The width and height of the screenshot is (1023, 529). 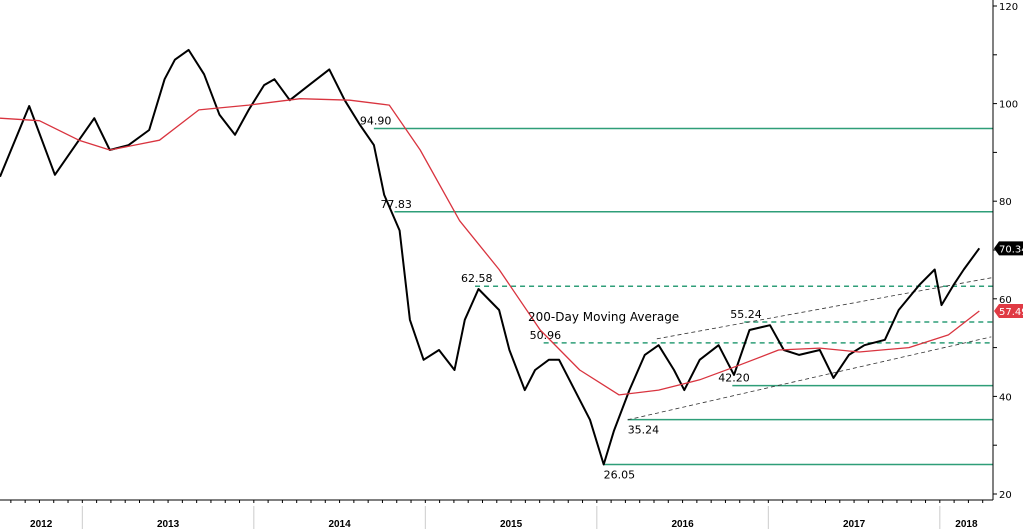 I want to click on ma-value: 57.49, so click(x=1011, y=312).